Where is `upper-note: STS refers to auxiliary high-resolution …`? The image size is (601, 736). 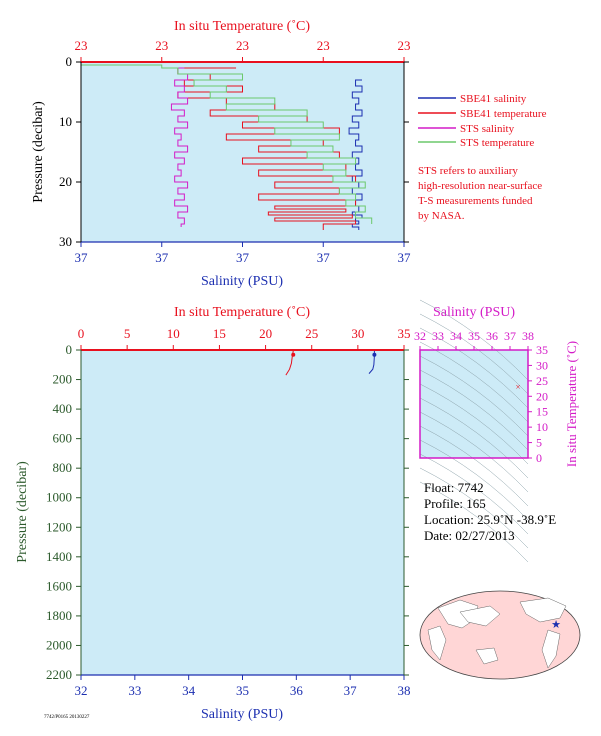 upper-note: STS refers to auxiliary high-resolution … is located at coordinates (480, 193).